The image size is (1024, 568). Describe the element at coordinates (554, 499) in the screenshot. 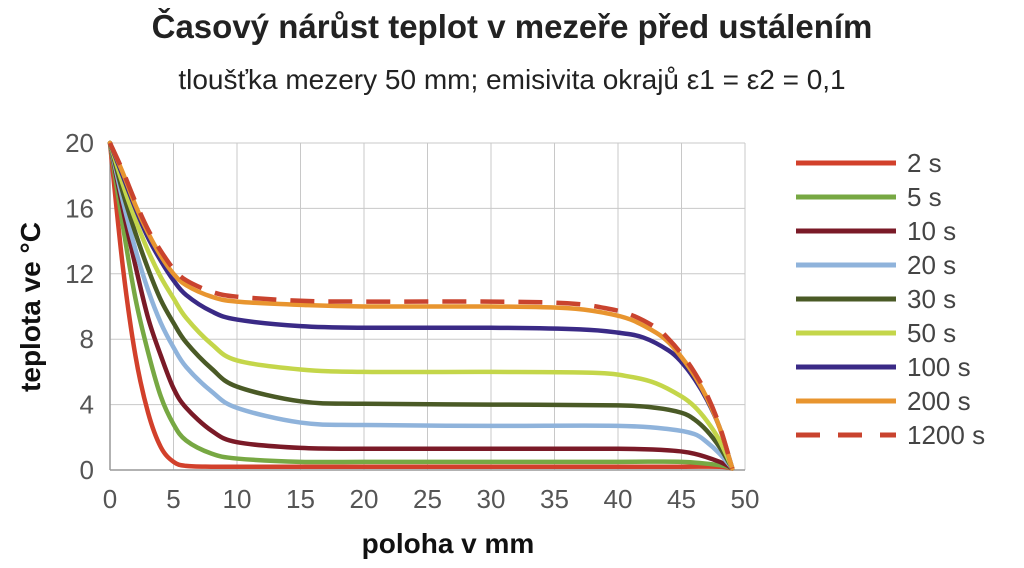

I see `x-tick-label: 35` at that location.